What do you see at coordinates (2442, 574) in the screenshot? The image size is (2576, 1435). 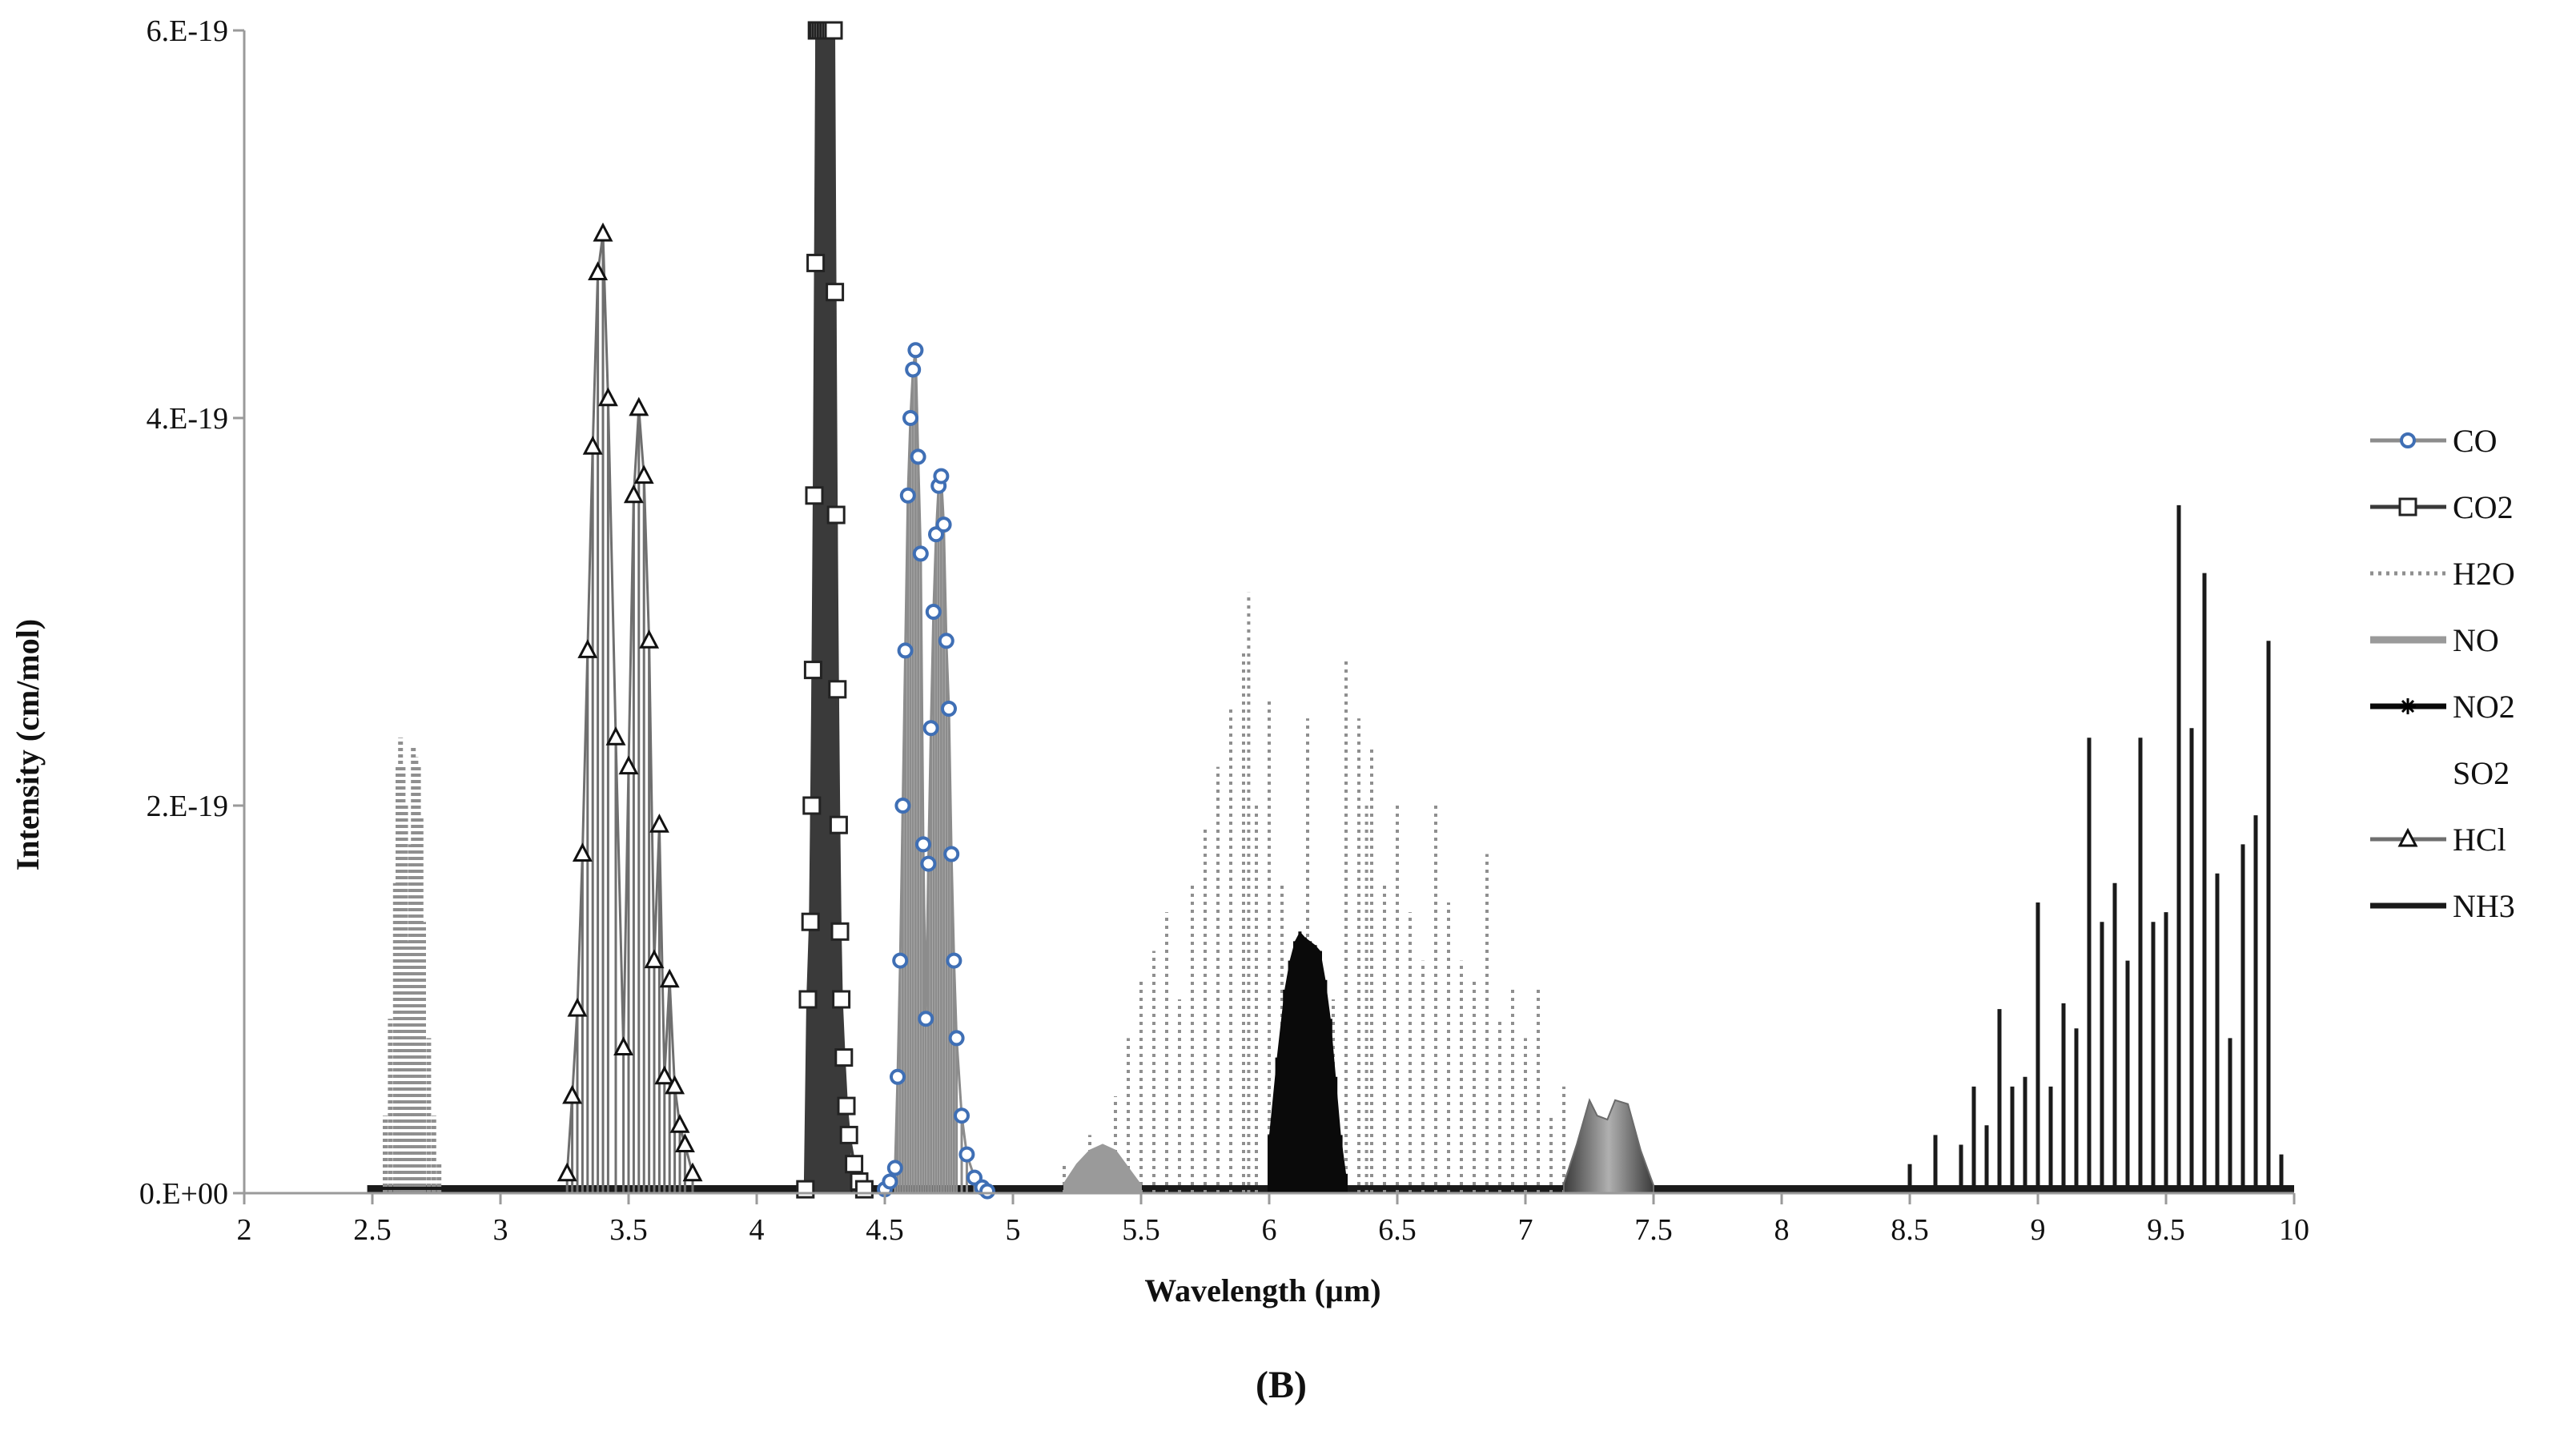 I see `legend-item-h2o: H2O` at bounding box center [2442, 574].